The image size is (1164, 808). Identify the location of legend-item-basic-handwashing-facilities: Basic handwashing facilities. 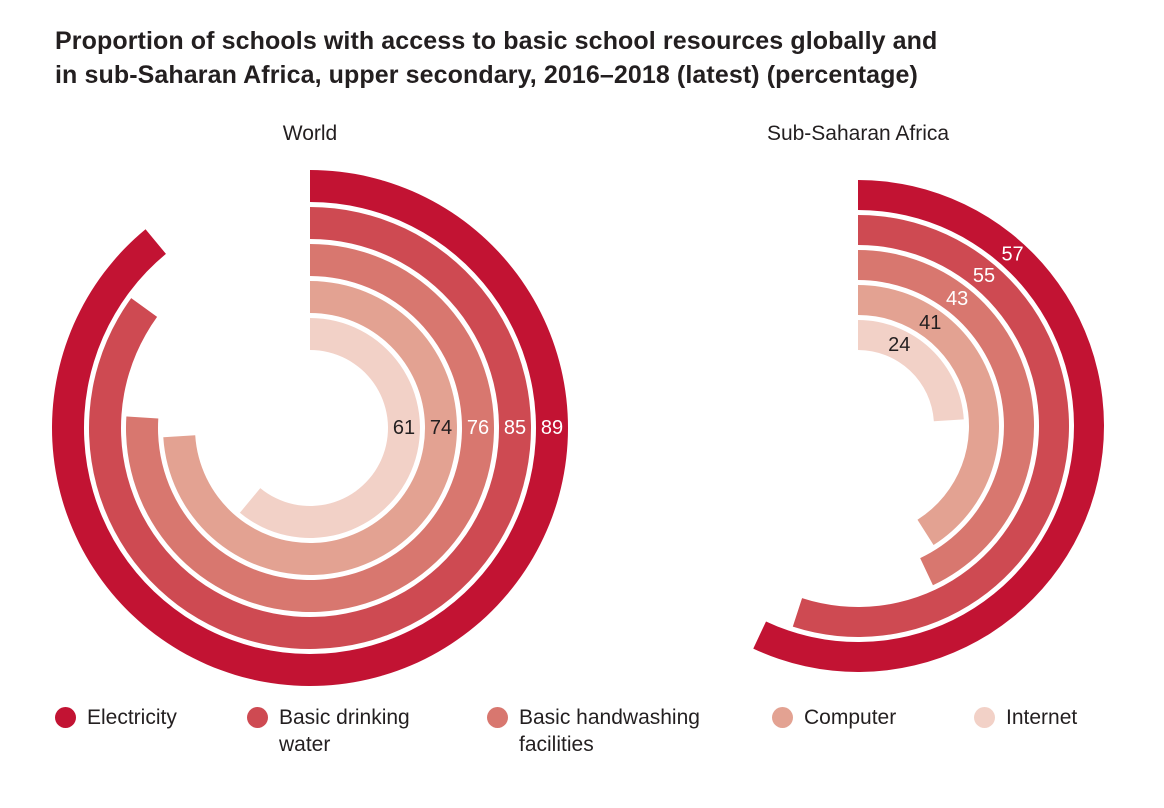
(605, 731).